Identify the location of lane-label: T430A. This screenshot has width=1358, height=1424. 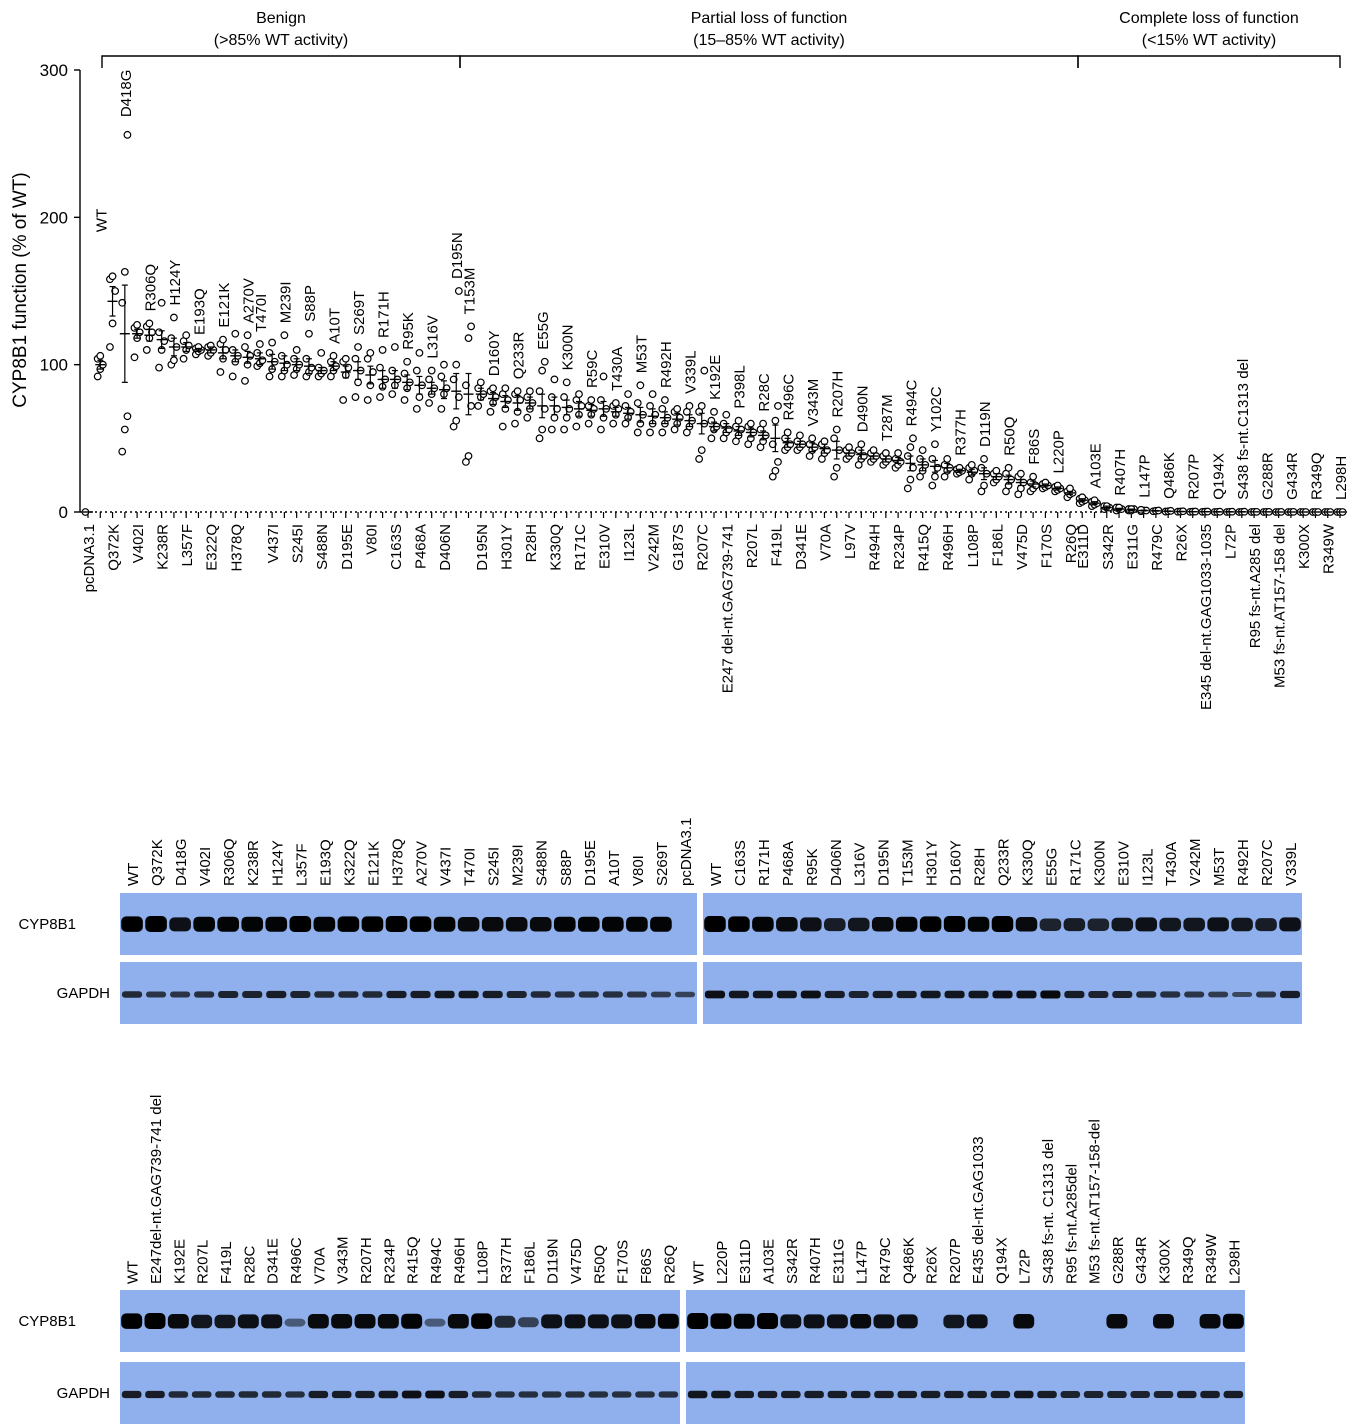
(1171, 864).